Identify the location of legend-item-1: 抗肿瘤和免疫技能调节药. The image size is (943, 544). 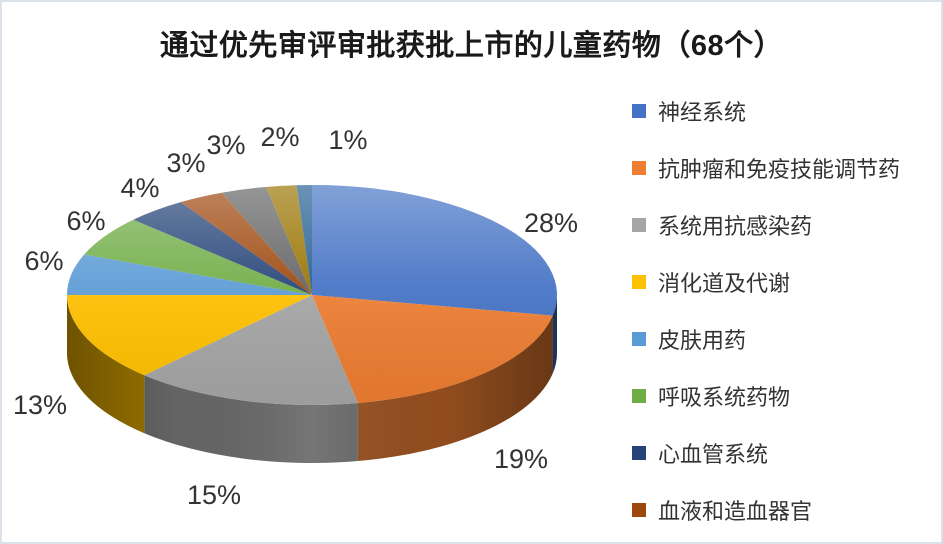
(766, 167).